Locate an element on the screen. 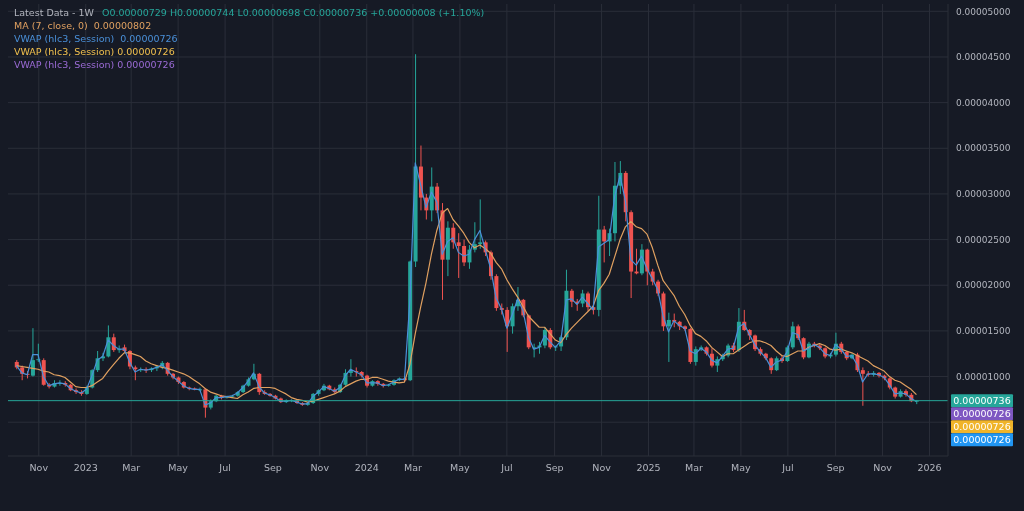 This screenshot has height=511, width=1024. text: VWAP (hlc3, Session) is located at coordinates (64, 38).